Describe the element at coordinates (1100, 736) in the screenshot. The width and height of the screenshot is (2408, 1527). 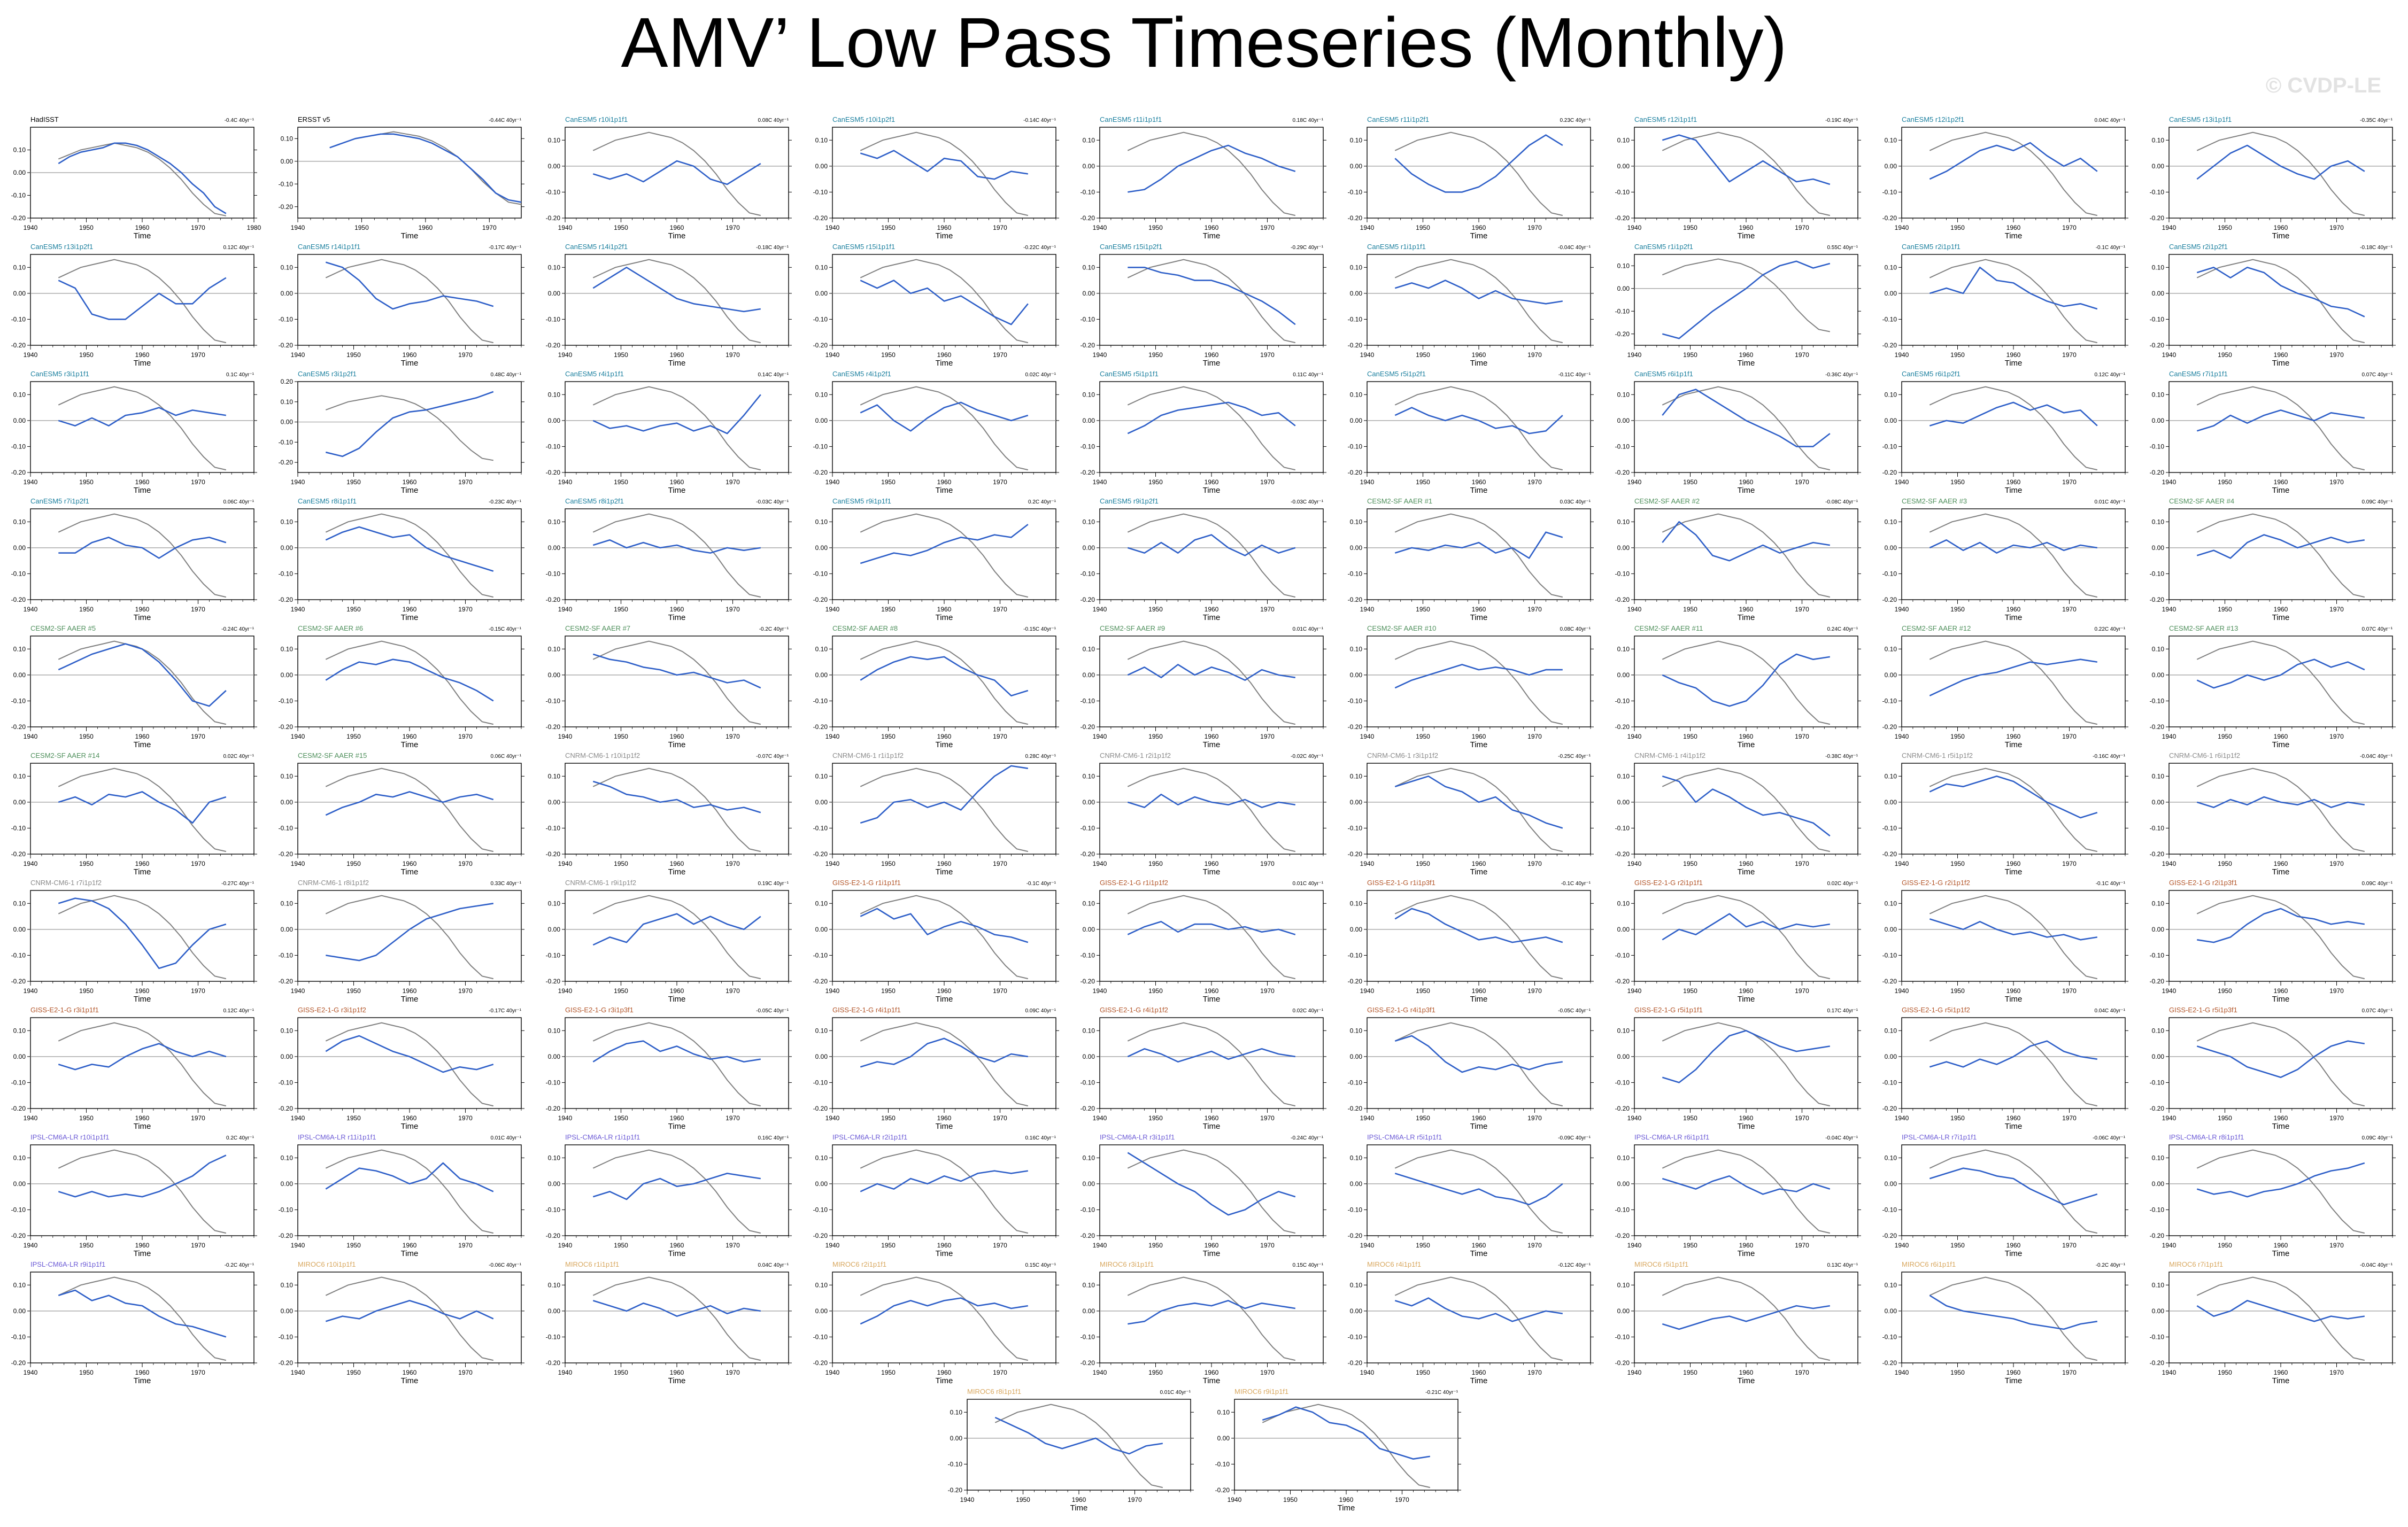
I see `chart-40-xtick-label: 1940` at that location.